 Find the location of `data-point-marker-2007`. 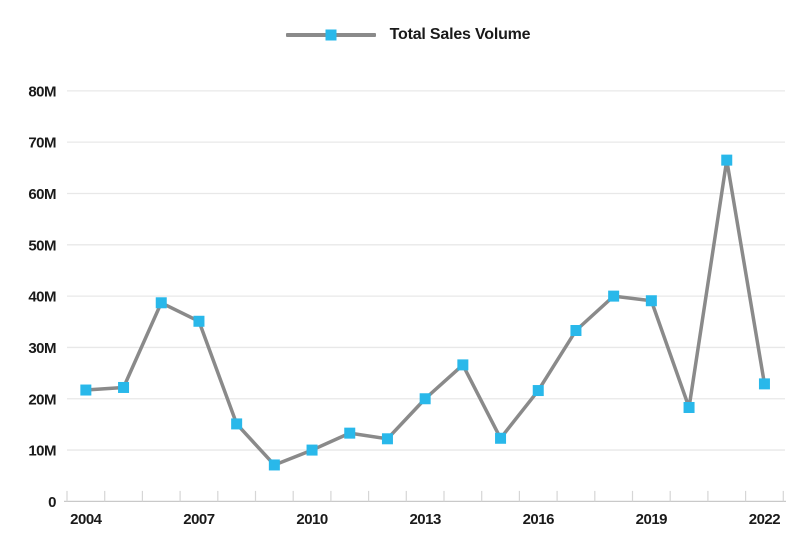

data-point-marker-2007 is located at coordinates (199, 321).